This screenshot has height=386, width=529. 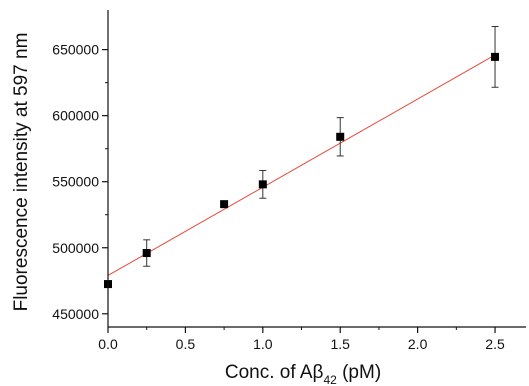 What do you see at coordinates (340, 344) in the screenshot?
I see `x-tick-label: 1.5` at bounding box center [340, 344].